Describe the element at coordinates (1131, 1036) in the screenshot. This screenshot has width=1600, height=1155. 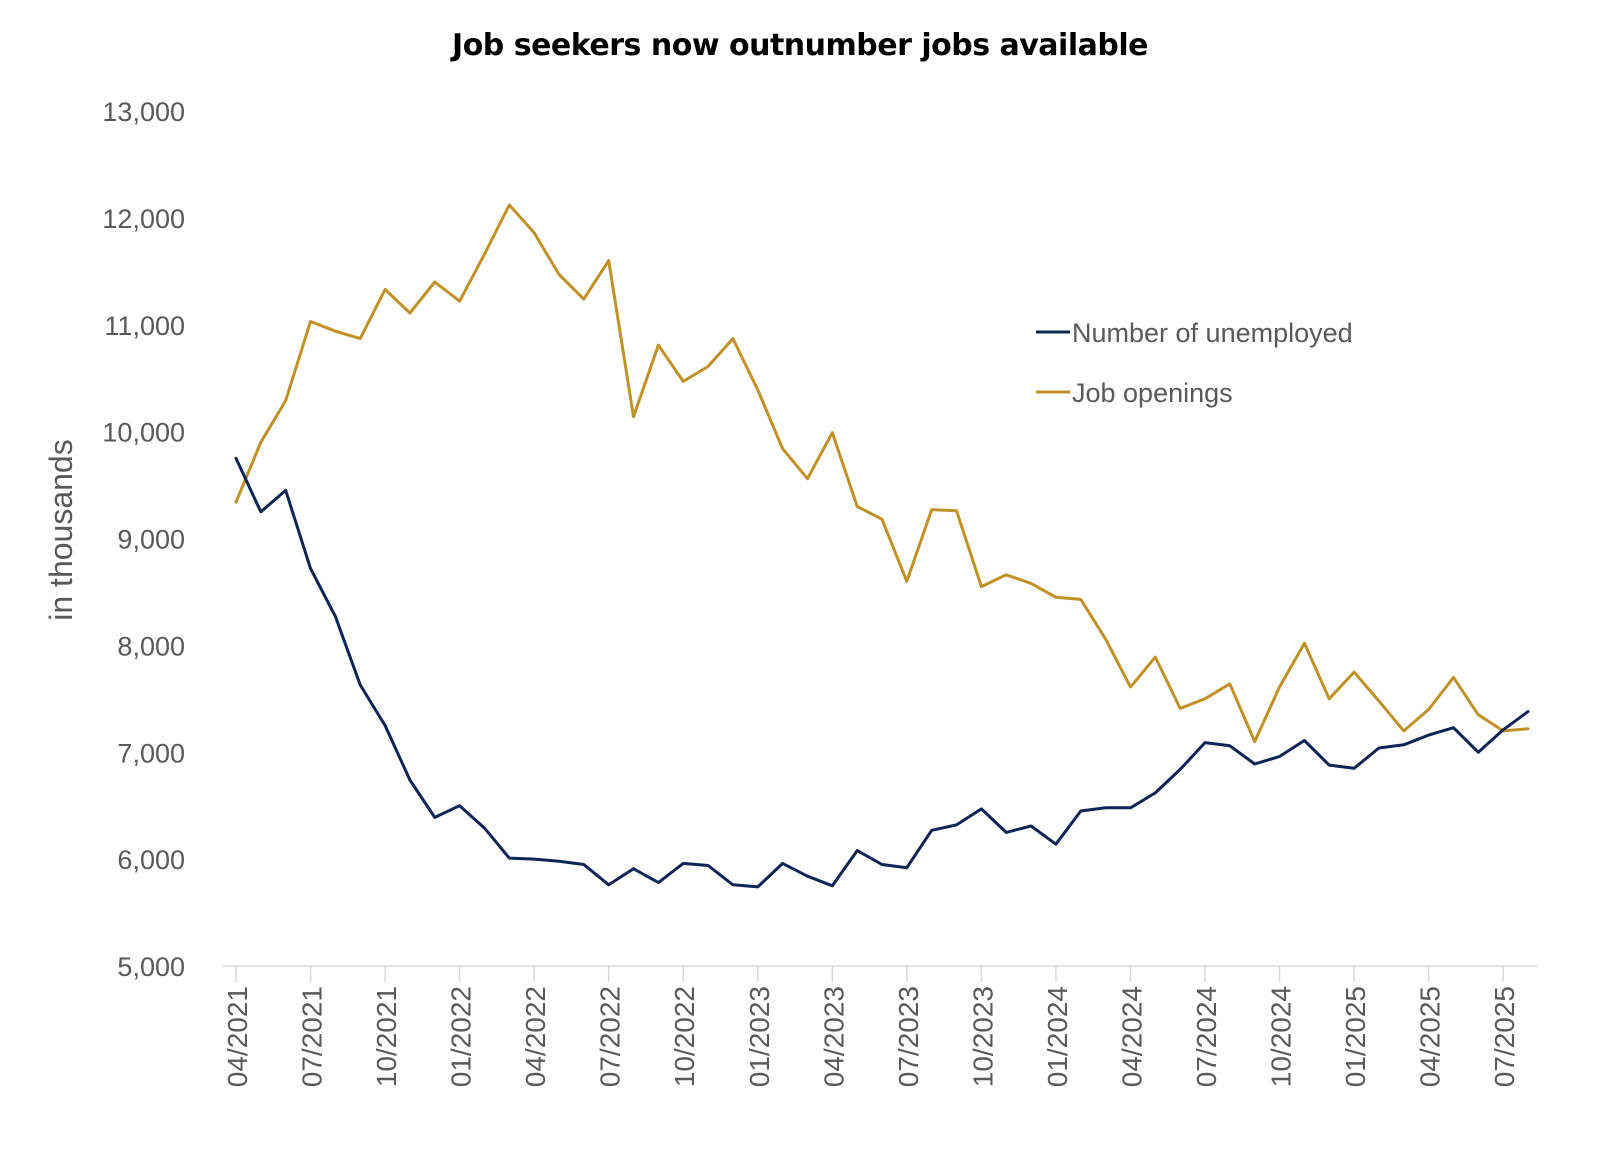
I see `x-tick-label: 04/2024` at that location.